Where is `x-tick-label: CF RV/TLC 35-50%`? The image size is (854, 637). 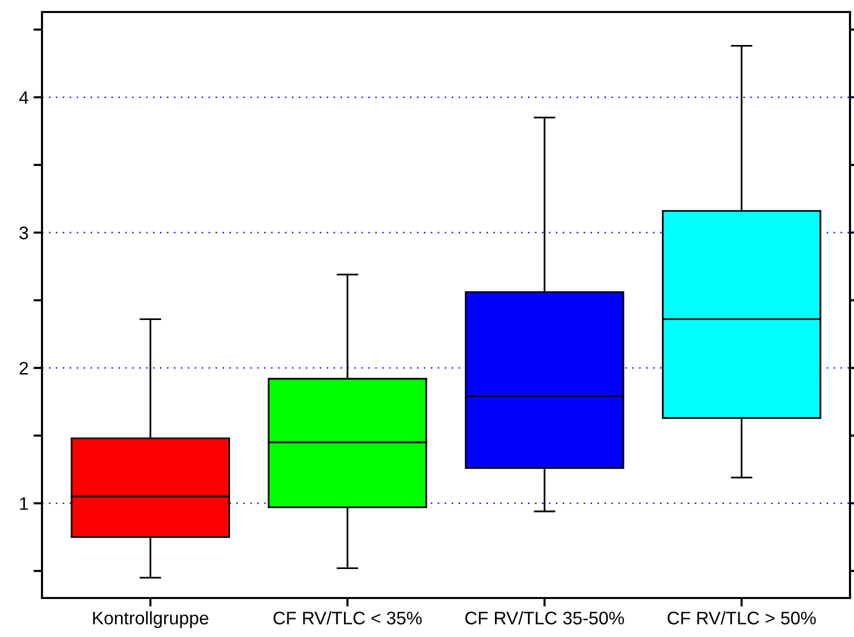
x-tick-label: CF RV/TLC 35-50% is located at coordinates (544, 617).